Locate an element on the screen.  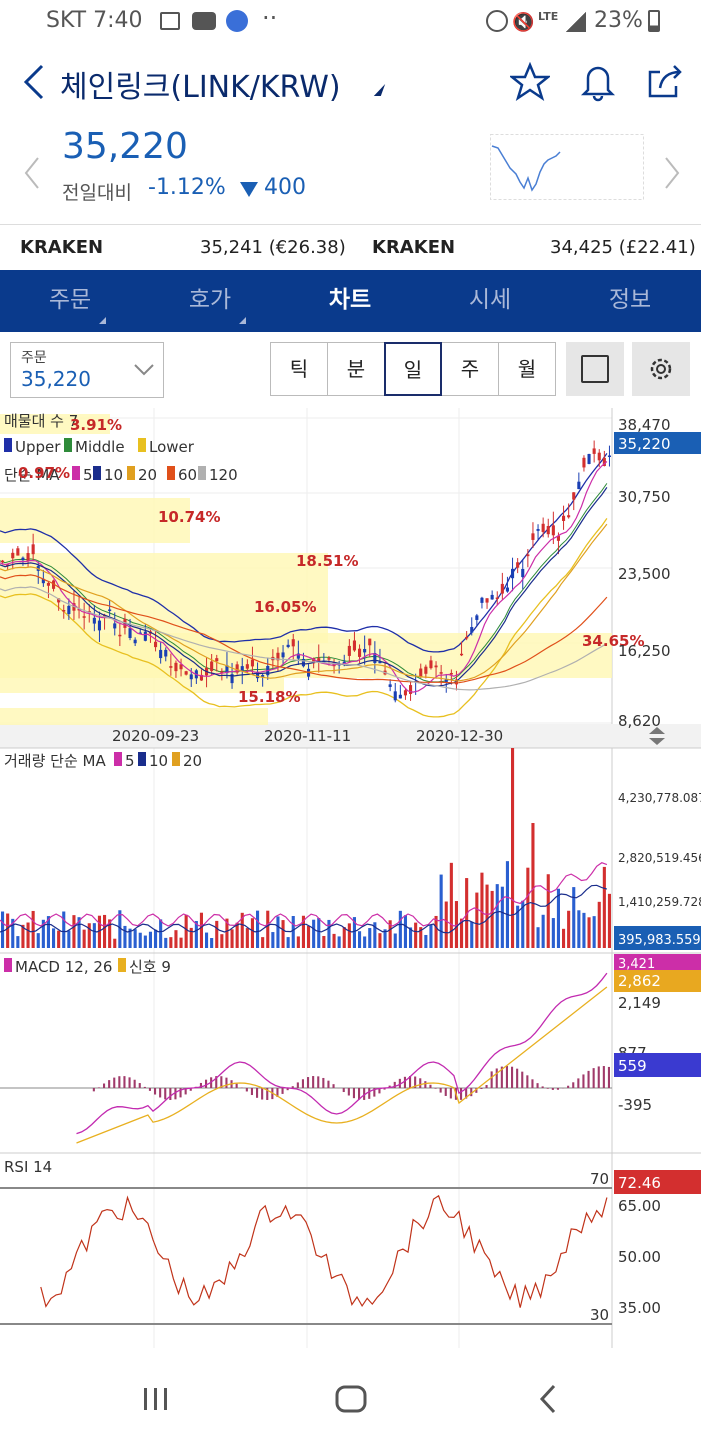
fullscreen-button is located at coordinates (595, 369).